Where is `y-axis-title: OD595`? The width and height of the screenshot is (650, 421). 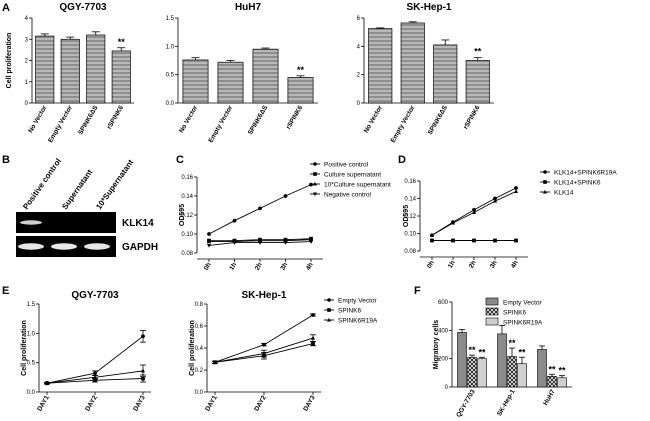 y-axis-title: OD595 is located at coordinates (182, 215).